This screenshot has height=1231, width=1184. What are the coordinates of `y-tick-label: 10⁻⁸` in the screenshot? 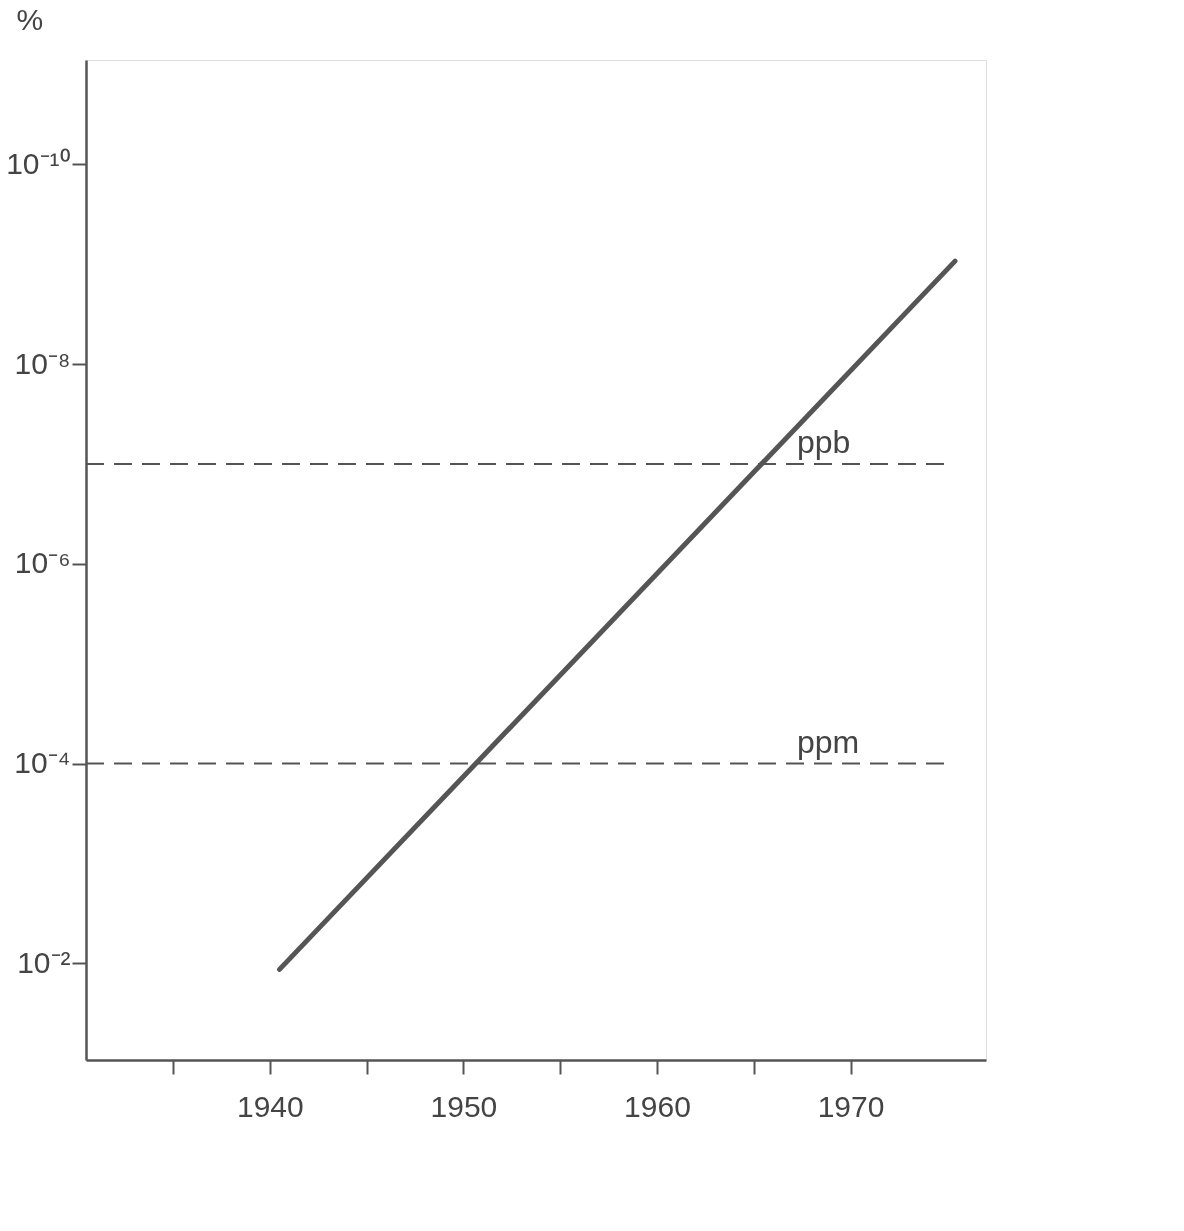 It's located at (42, 363).